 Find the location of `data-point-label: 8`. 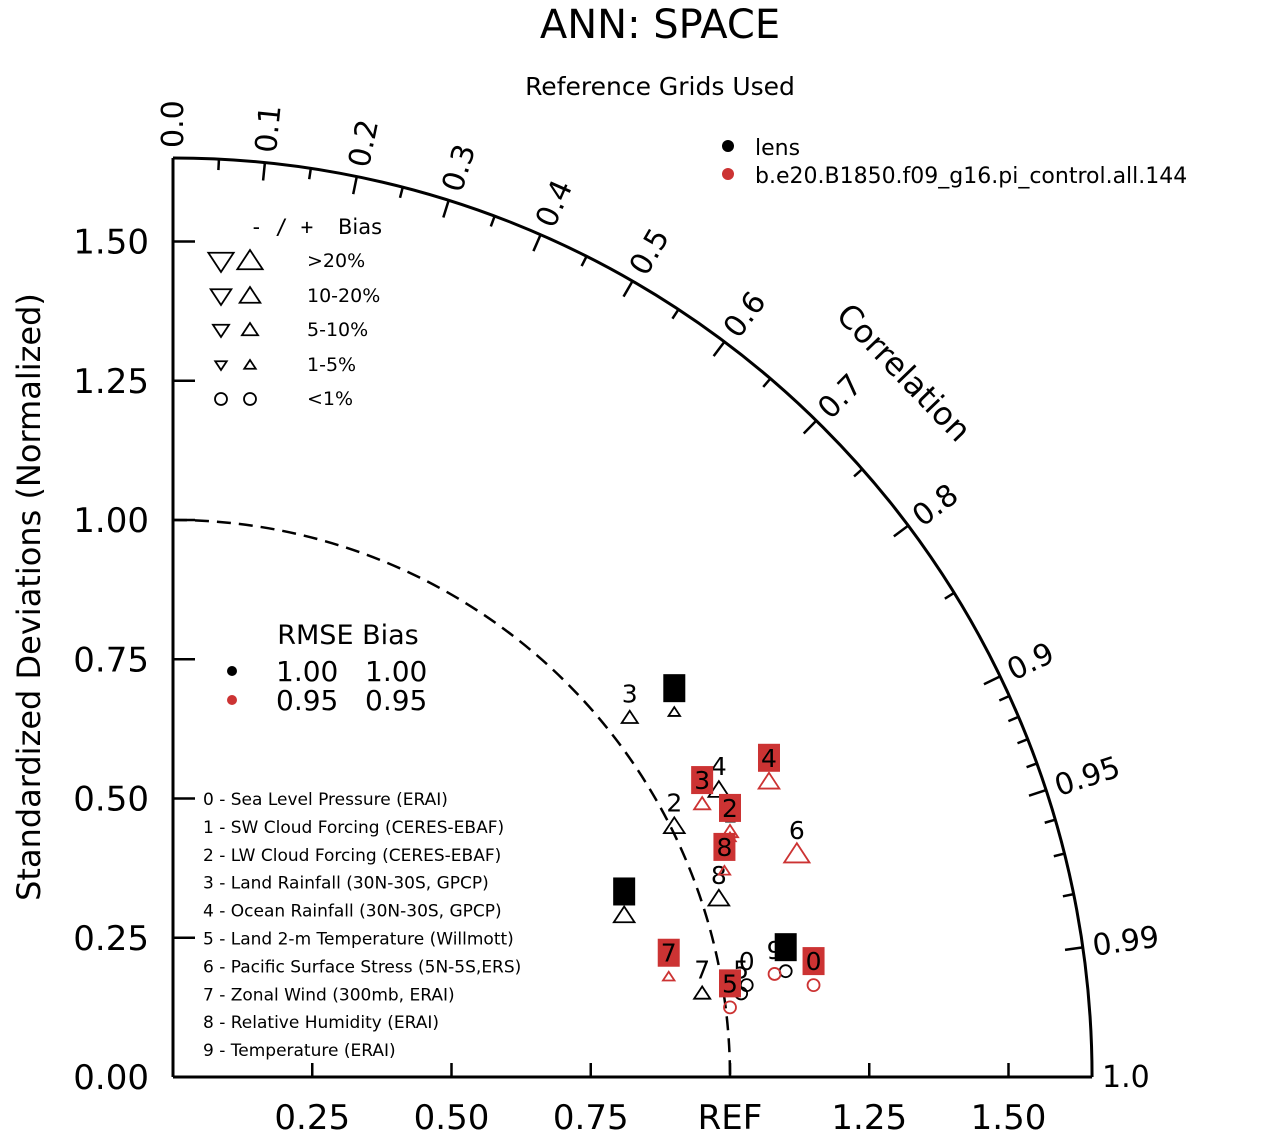

data-point-label: 8 is located at coordinates (724, 847).